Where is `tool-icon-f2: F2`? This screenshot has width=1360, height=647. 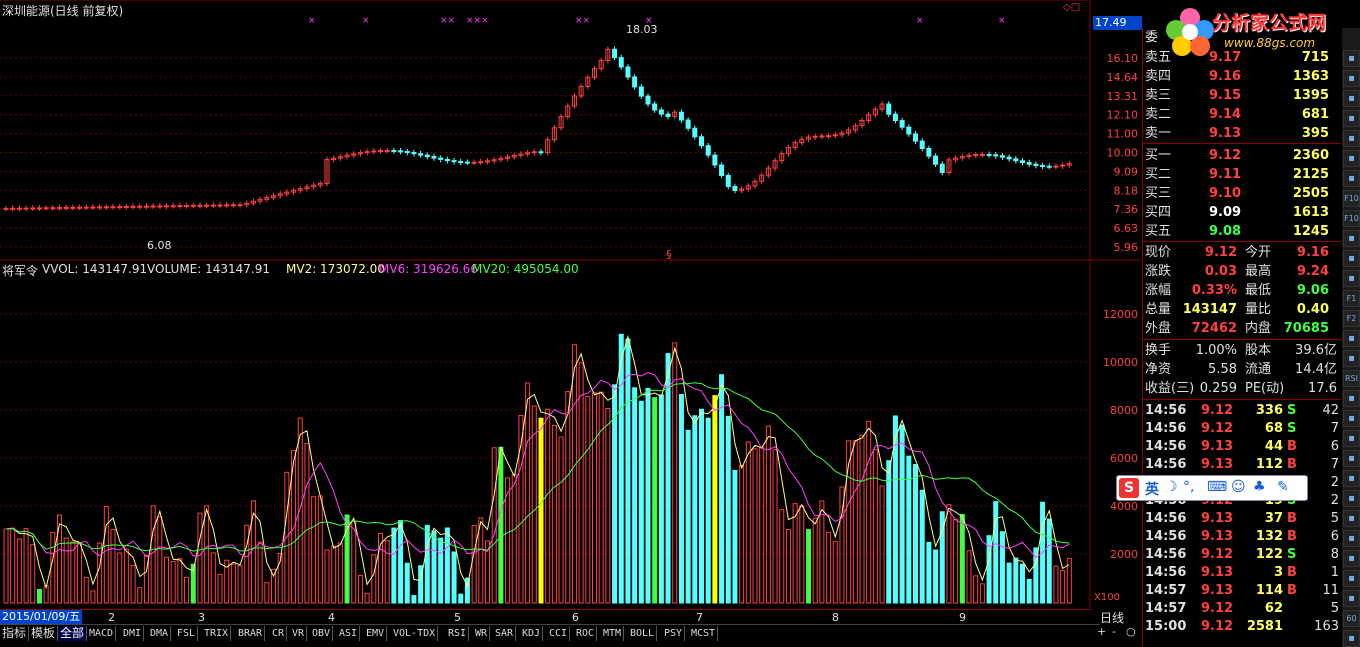 tool-icon-f2: F2 is located at coordinates (1351, 318).